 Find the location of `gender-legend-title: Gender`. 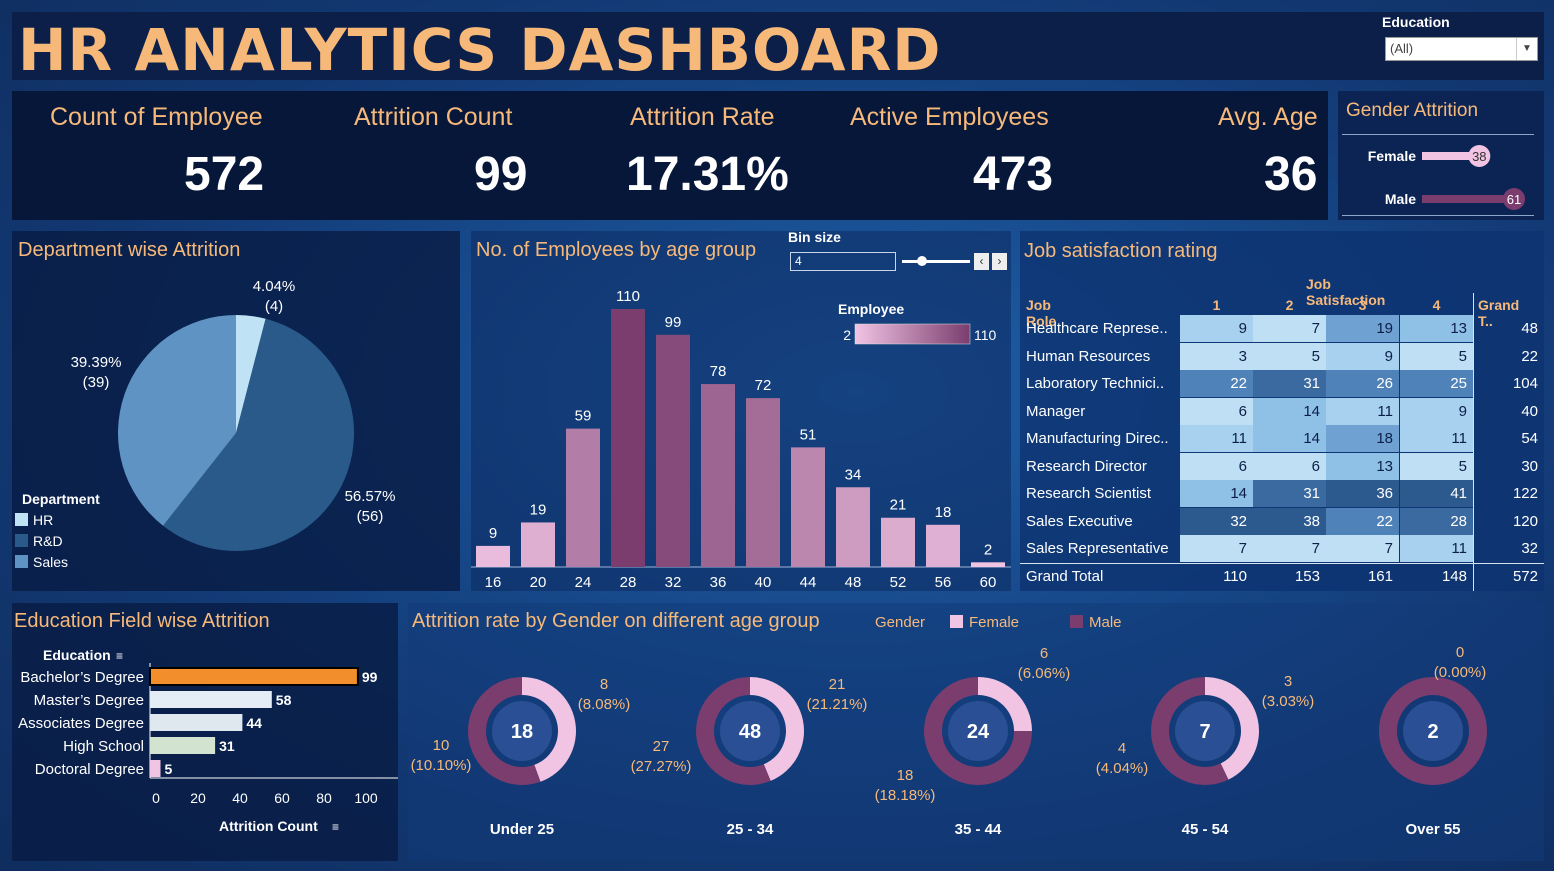

gender-legend-title: Gender is located at coordinates (900, 622).